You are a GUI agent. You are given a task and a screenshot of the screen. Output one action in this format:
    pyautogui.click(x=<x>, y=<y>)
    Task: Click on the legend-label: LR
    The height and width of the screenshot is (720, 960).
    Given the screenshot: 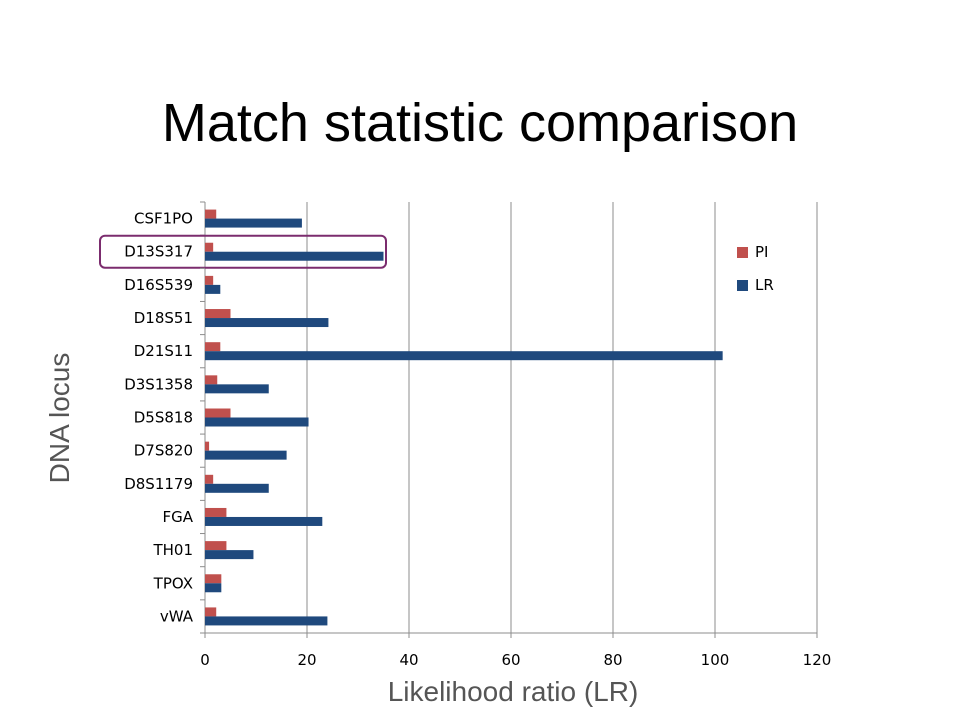 What is the action you would take?
    pyautogui.click(x=764, y=285)
    